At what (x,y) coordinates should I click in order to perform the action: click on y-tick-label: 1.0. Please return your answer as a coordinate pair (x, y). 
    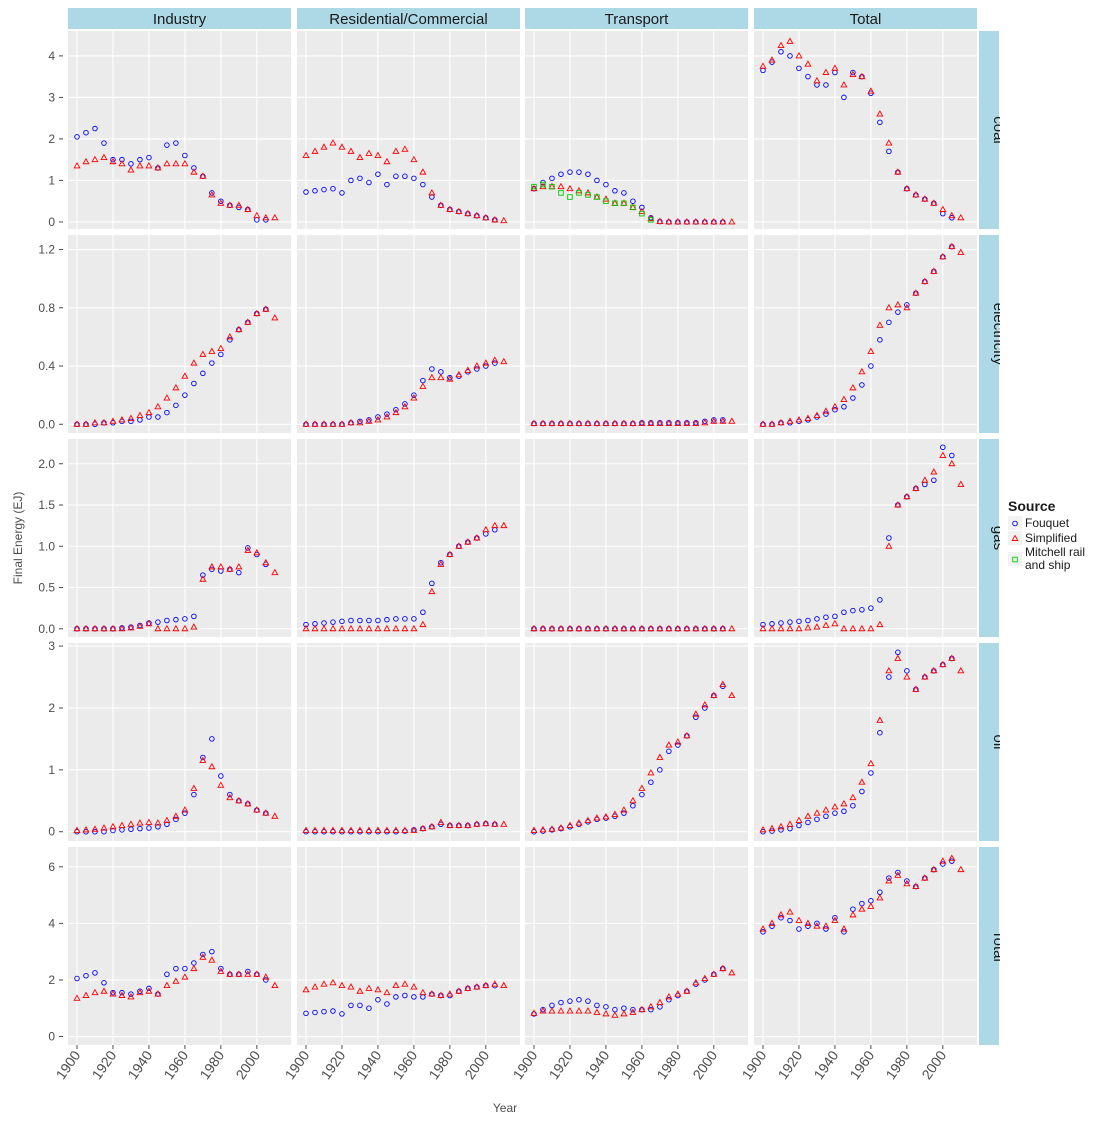
    Looking at the image, I should click on (46, 546).